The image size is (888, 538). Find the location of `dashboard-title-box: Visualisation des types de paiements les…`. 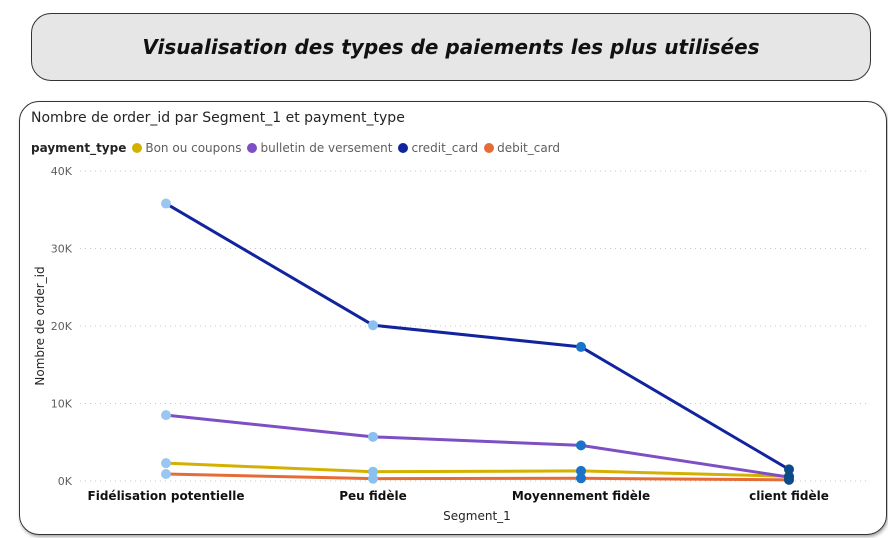

dashboard-title-box: Visualisation des types de paiements les… is located at coordinates (451, 47).